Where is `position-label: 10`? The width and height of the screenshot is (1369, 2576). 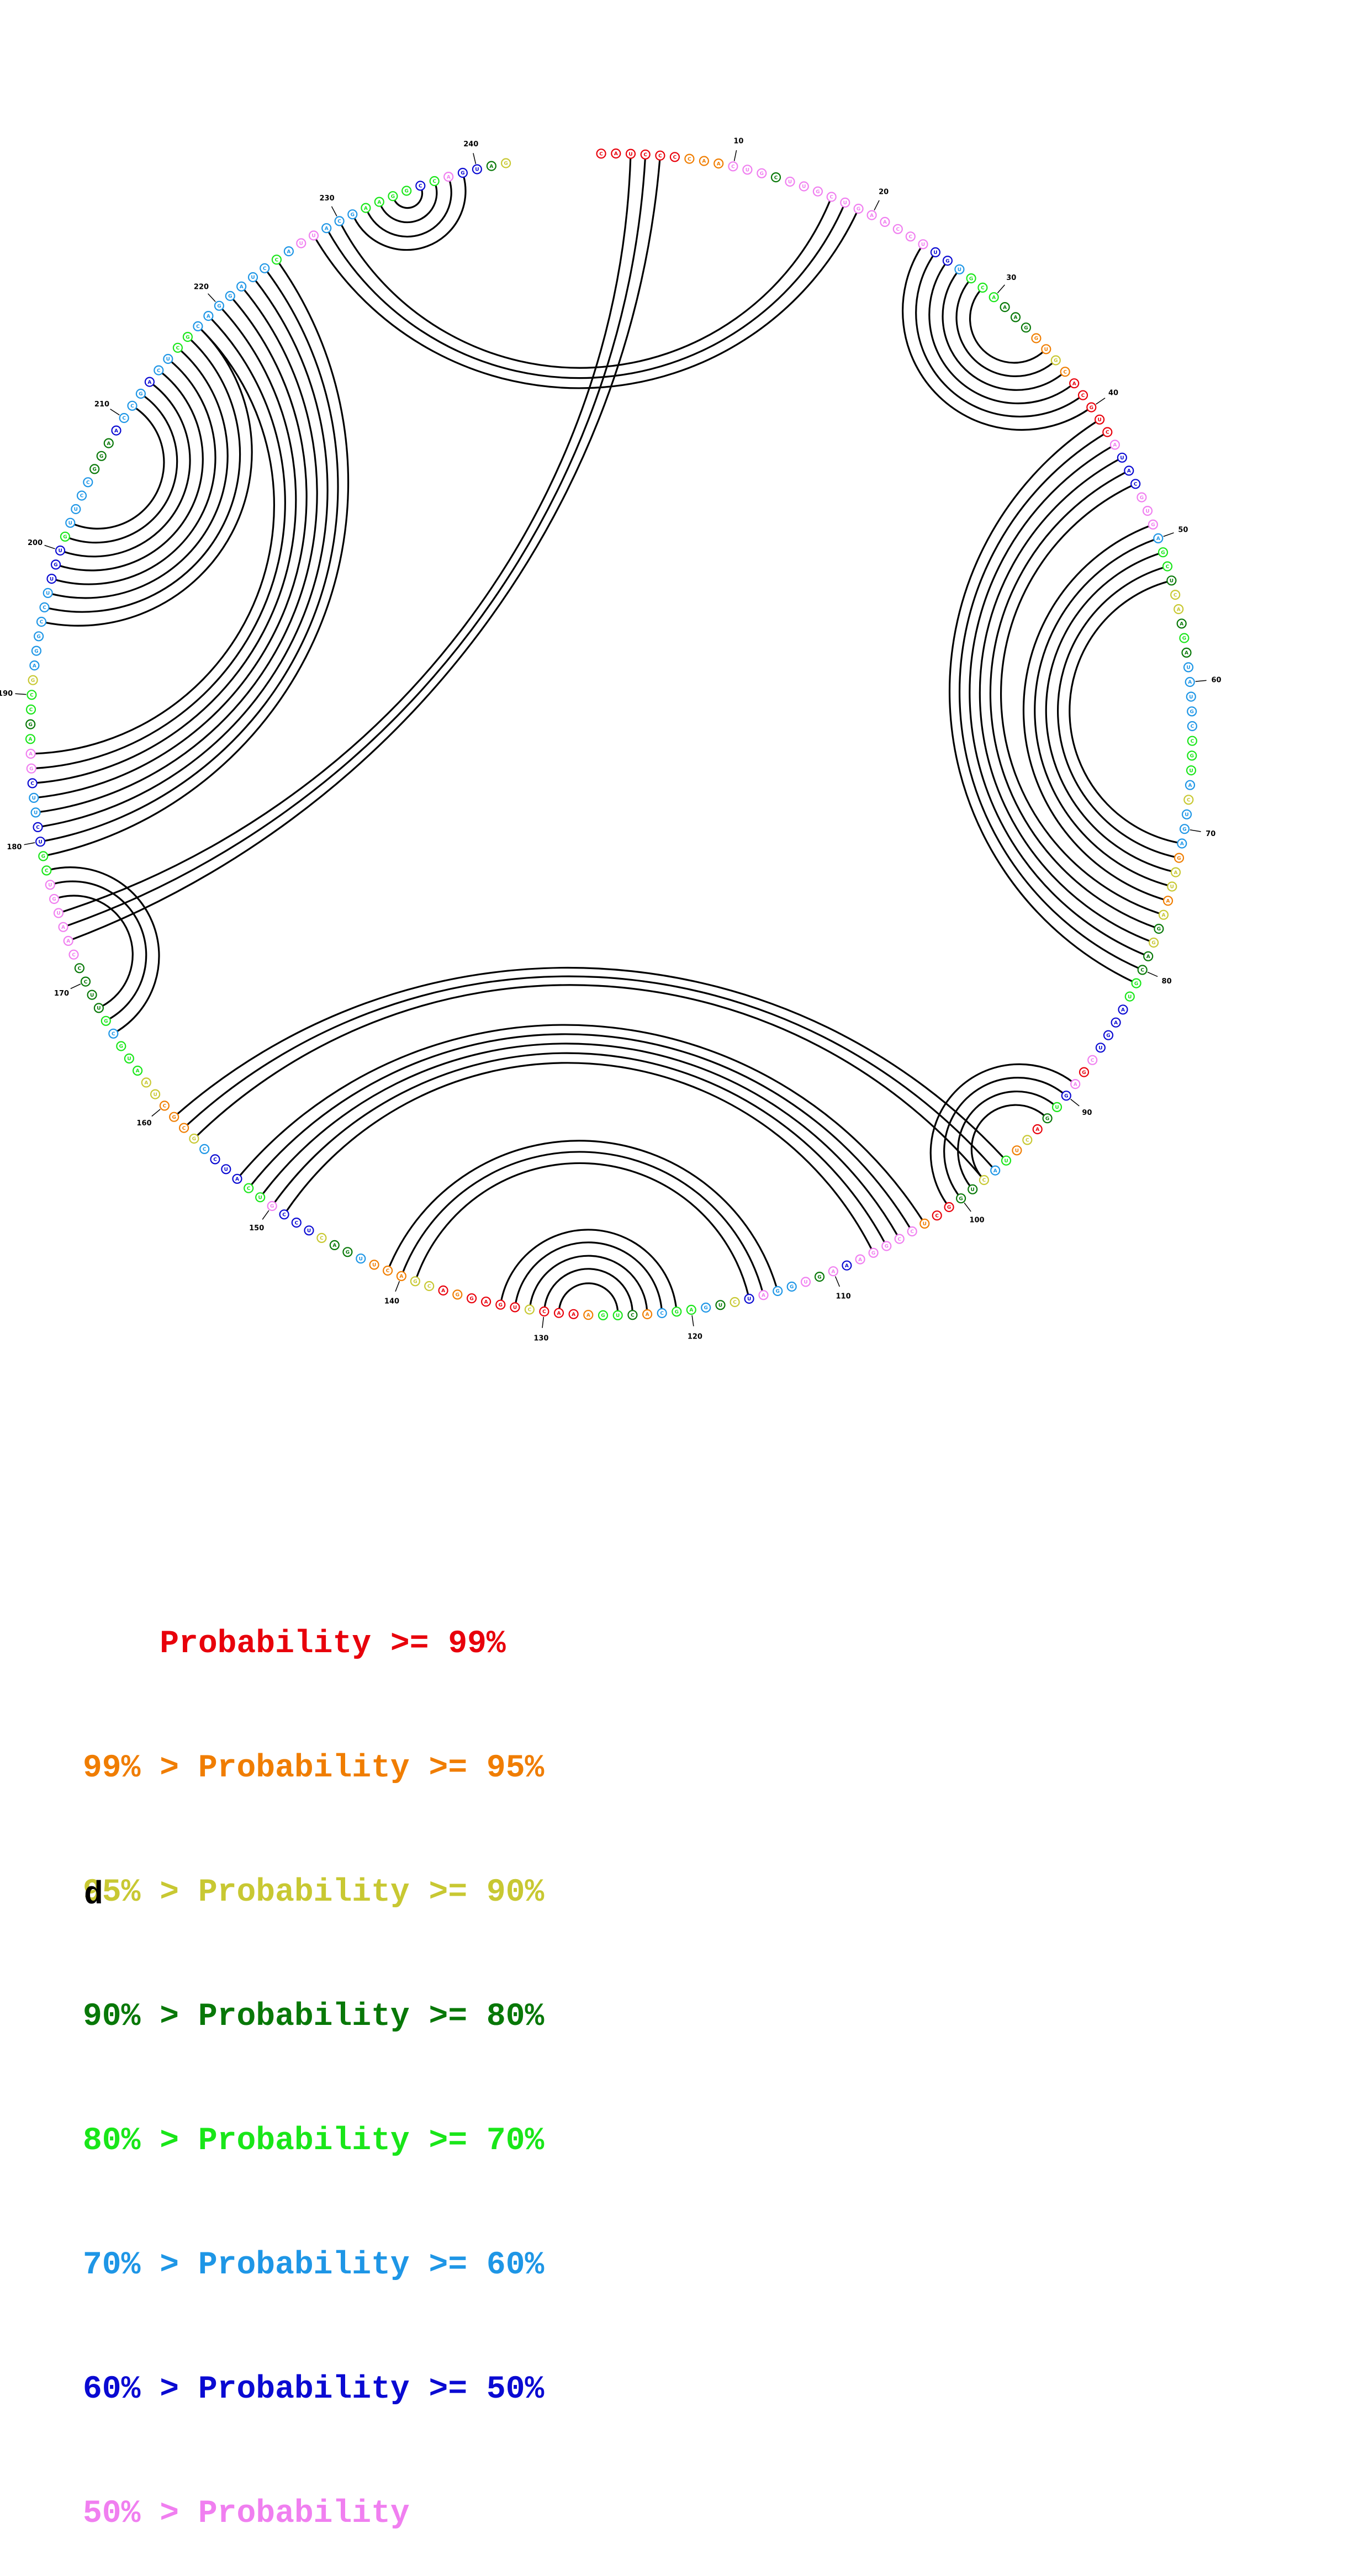
position-label: 10 is located at coordinates (738, 141).